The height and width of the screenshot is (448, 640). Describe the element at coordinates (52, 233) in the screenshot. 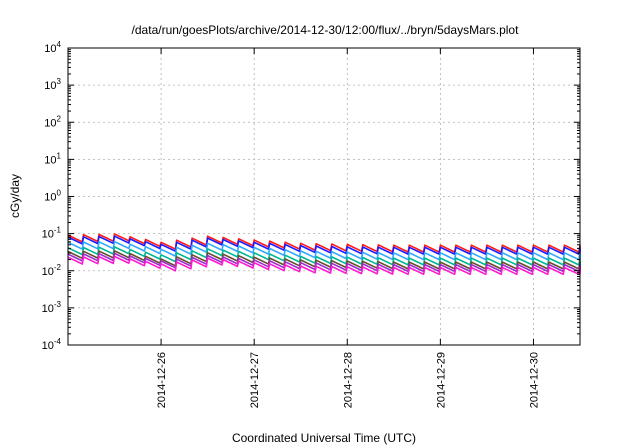

I see `y-tick-label: 10⁻¹` at that location.